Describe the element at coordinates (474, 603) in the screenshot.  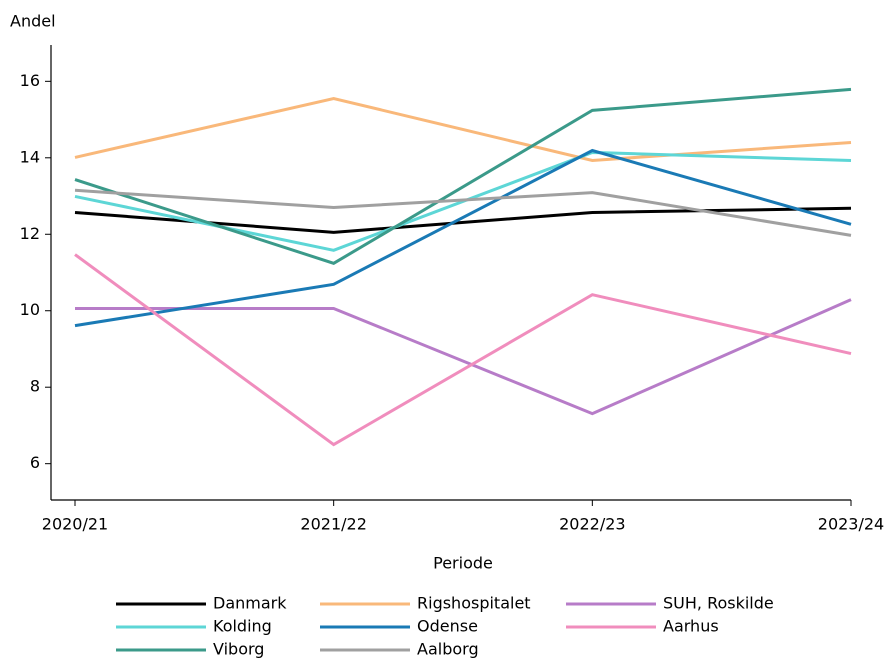
I see `legend-label: Rigshospitalet` at that location.